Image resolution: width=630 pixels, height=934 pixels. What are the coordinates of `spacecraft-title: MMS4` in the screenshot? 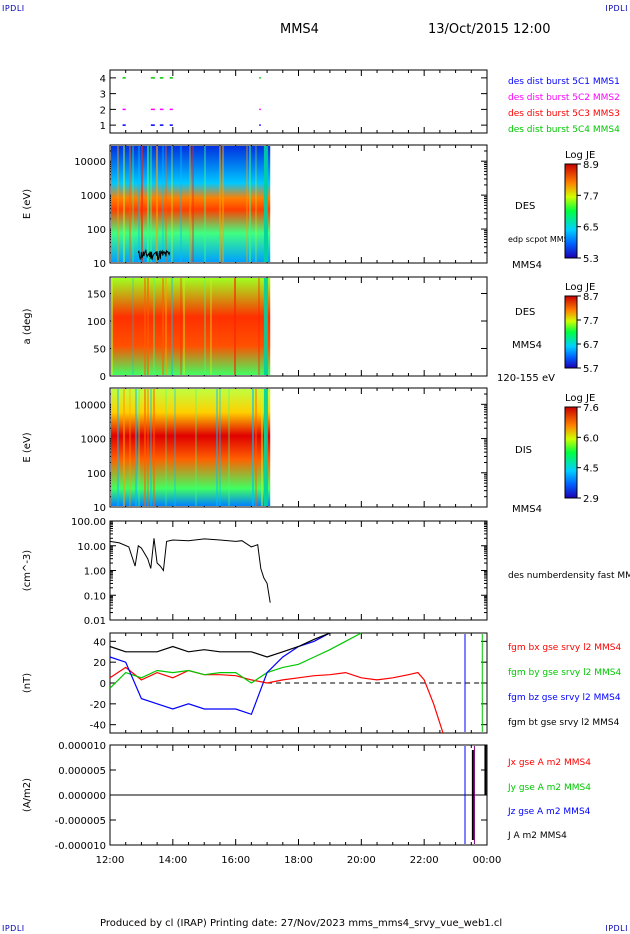 It's located at (299, 29).